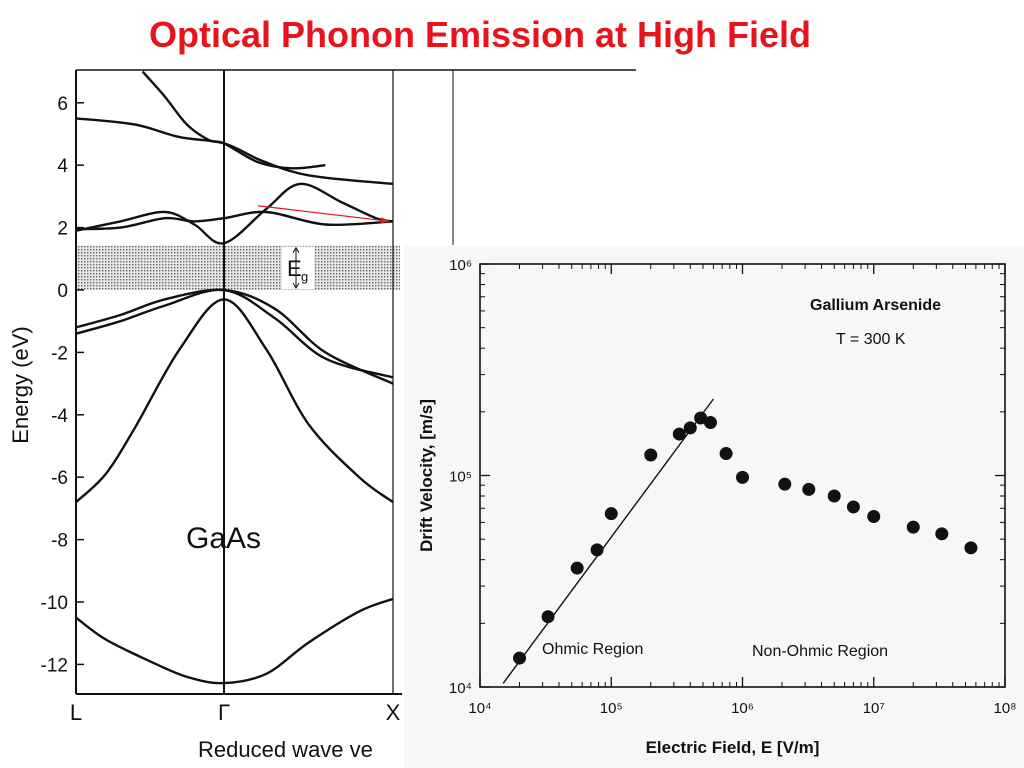 The width and height of the screenshot is (1024, 768). What do you see at coordinates (460, 688) in the screenshot?
I see `vel-y-tick-label: 10⁴` at bounding box center [460, 688].